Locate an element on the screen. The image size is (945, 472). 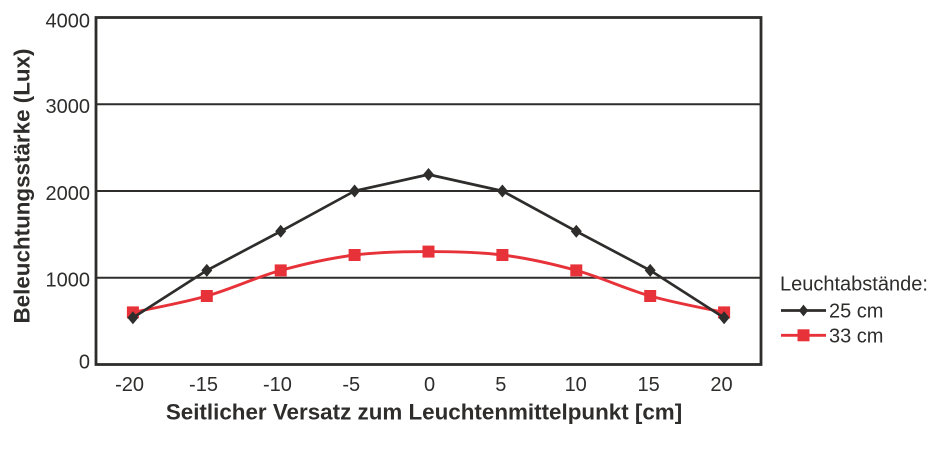
svg-text: 3000 is located at coordinates (68, 107).